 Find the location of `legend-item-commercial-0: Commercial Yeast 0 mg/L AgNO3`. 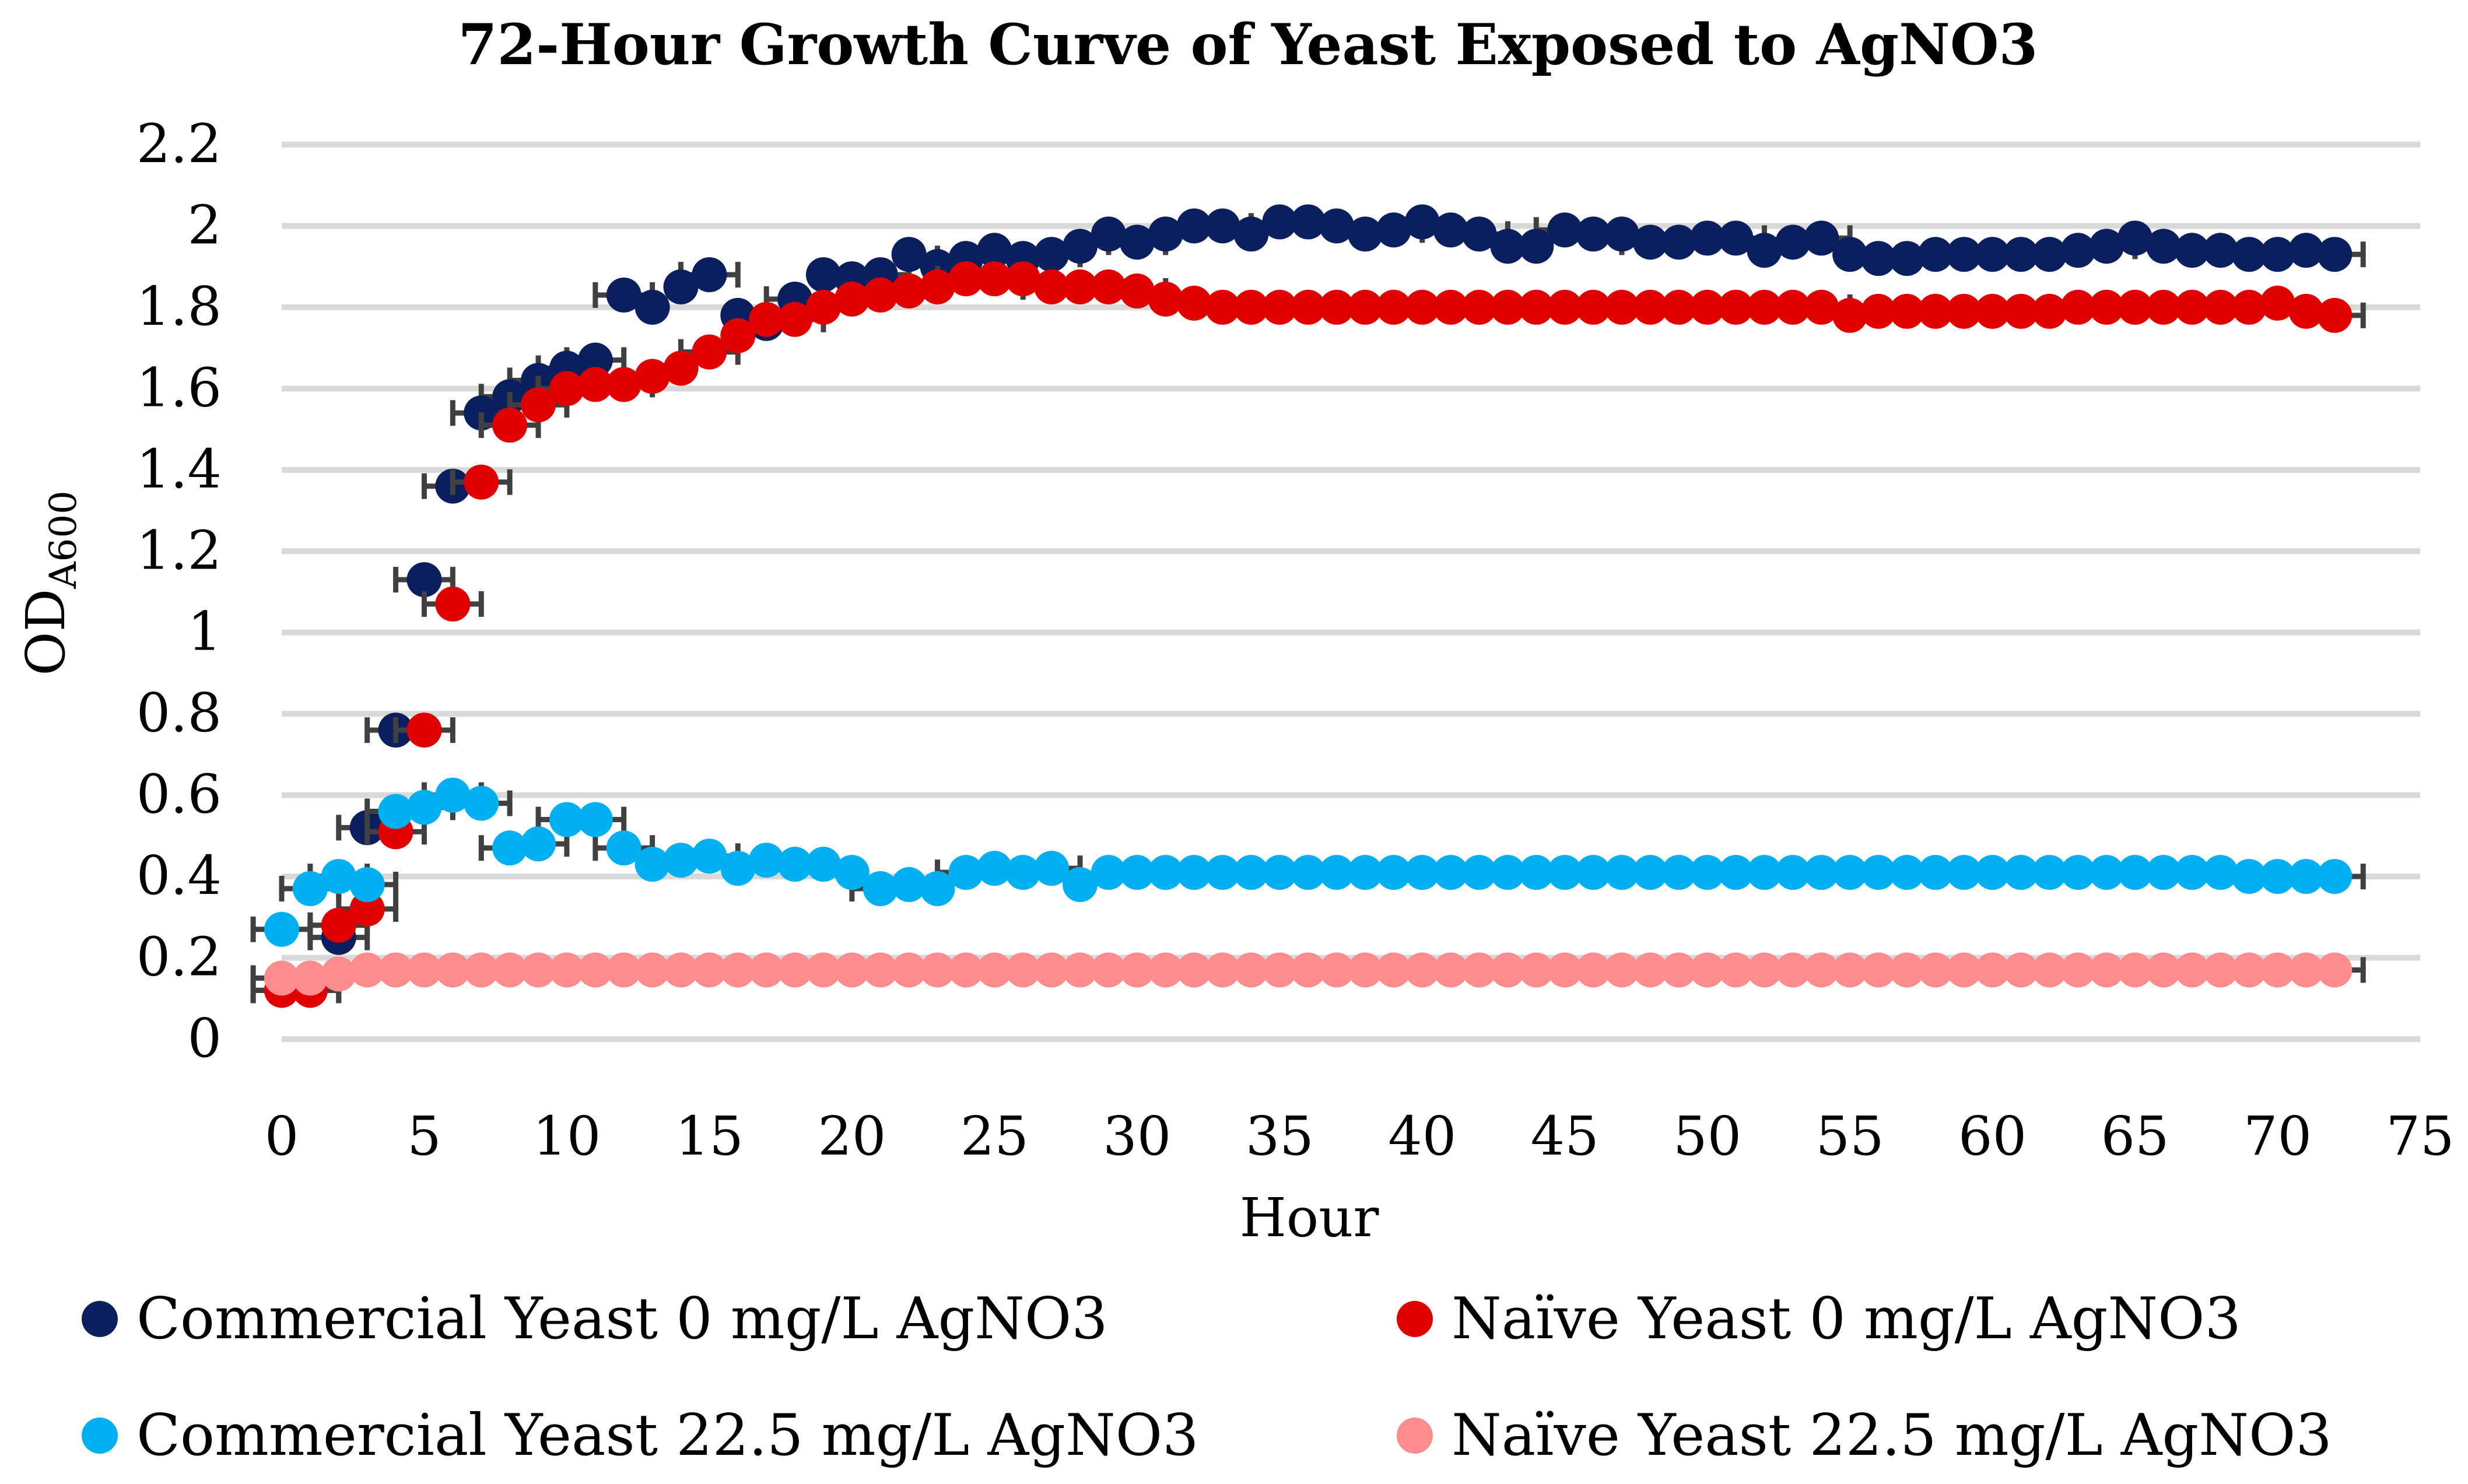

legend-item-commercial-0: Commercial Yeast 0 mg/L AgNO3 is located at coordinates (595, 1319).